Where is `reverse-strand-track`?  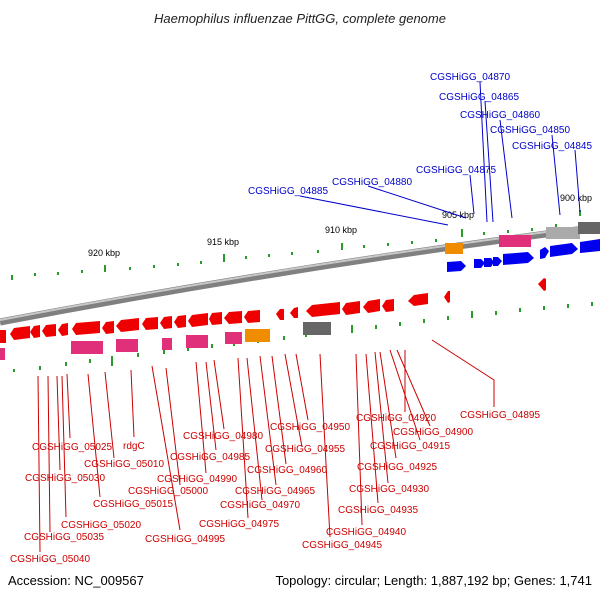 reverse-strand-track is located at coordinates (273, 319).